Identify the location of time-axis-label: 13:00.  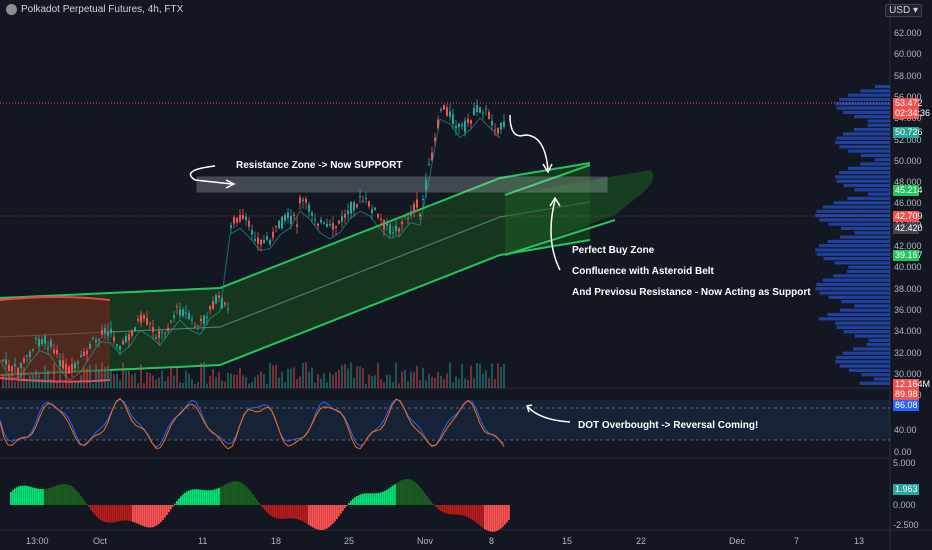
(37, 541).